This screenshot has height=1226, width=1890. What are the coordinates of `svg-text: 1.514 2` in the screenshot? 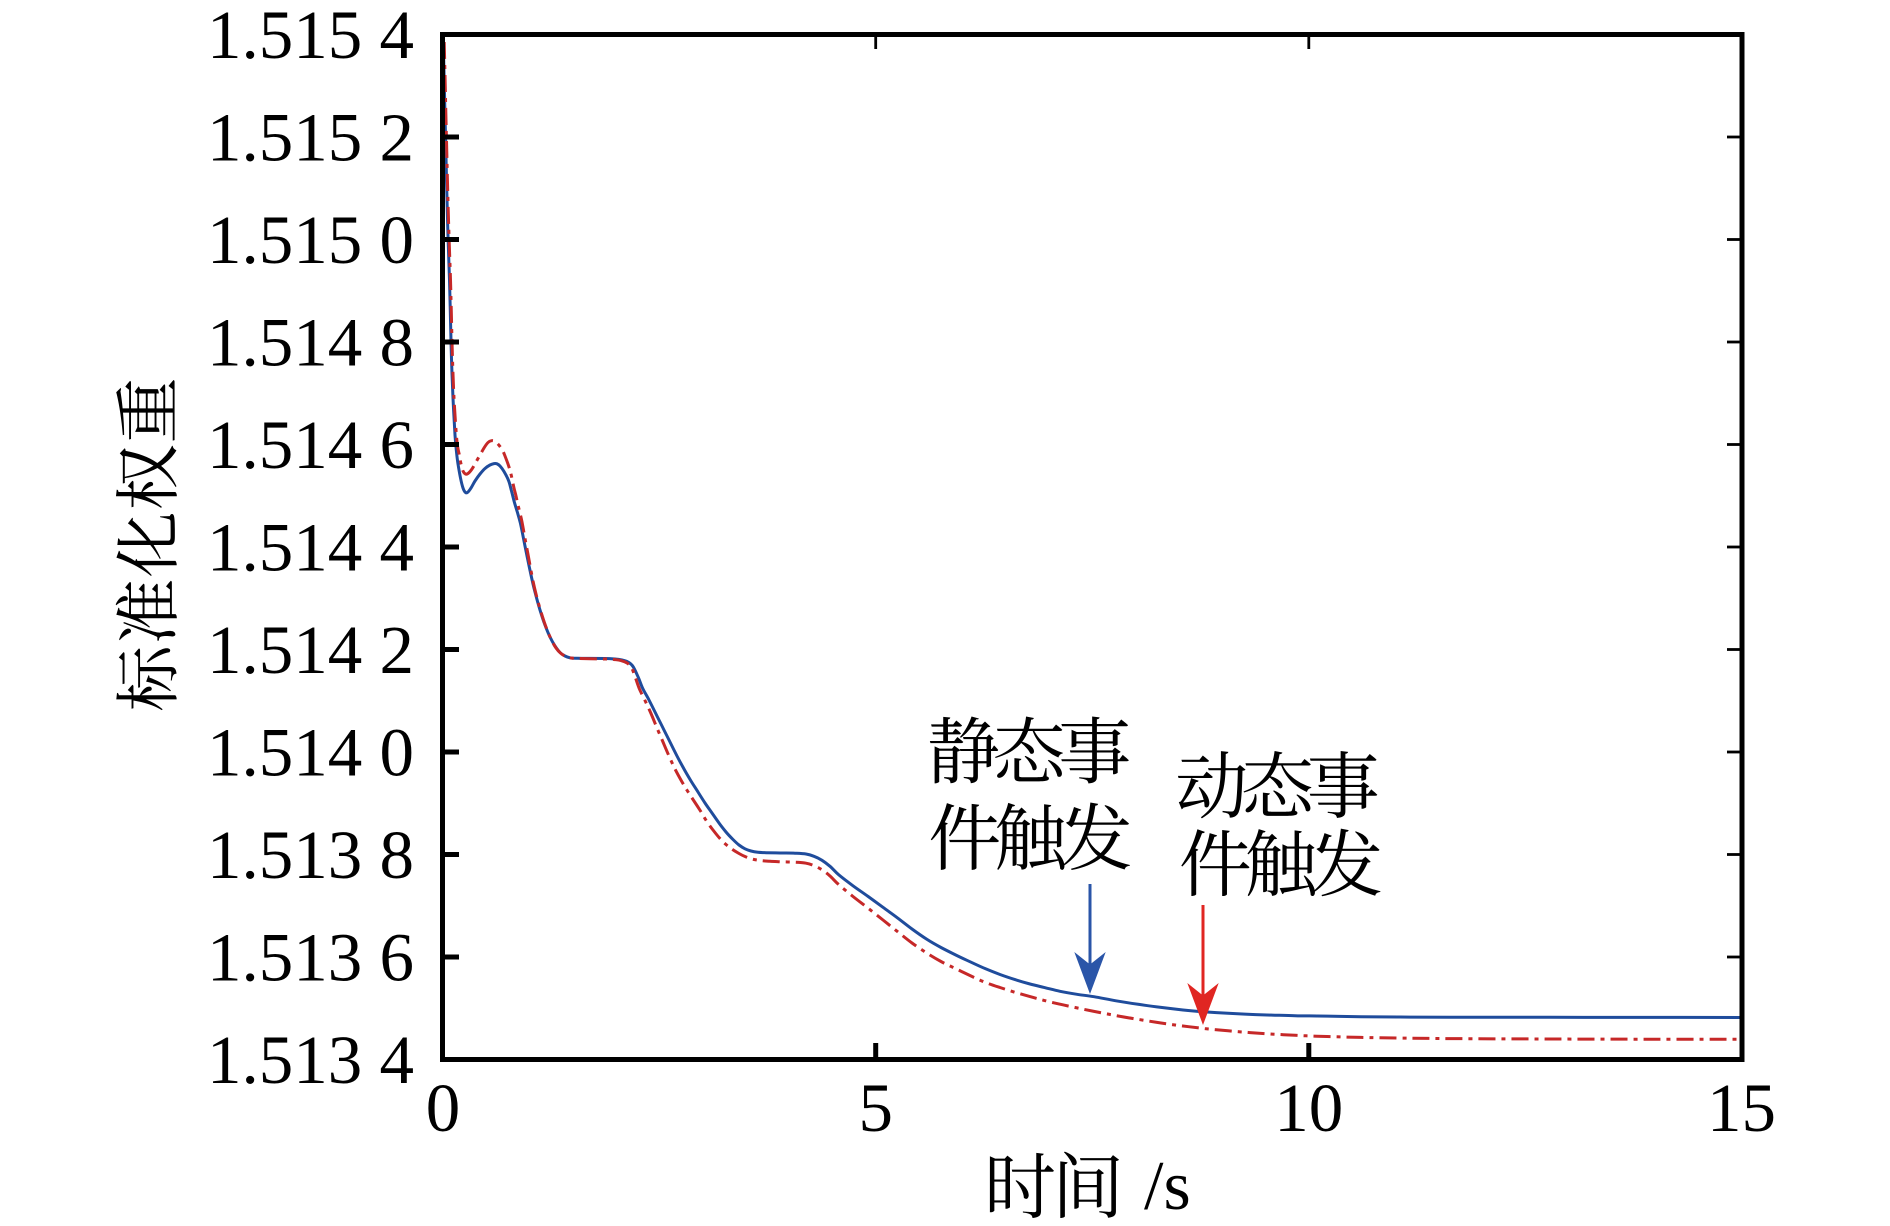 It's located at (310, 650).